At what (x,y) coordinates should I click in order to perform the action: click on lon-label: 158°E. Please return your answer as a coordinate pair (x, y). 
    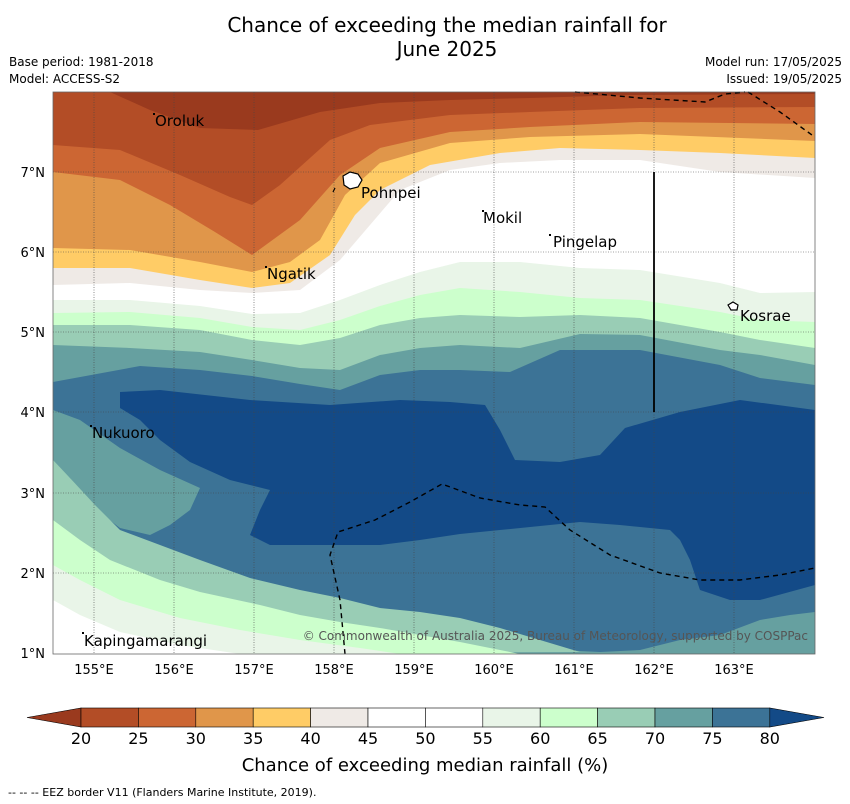
    Looking at the image, I should click on (334, 670).